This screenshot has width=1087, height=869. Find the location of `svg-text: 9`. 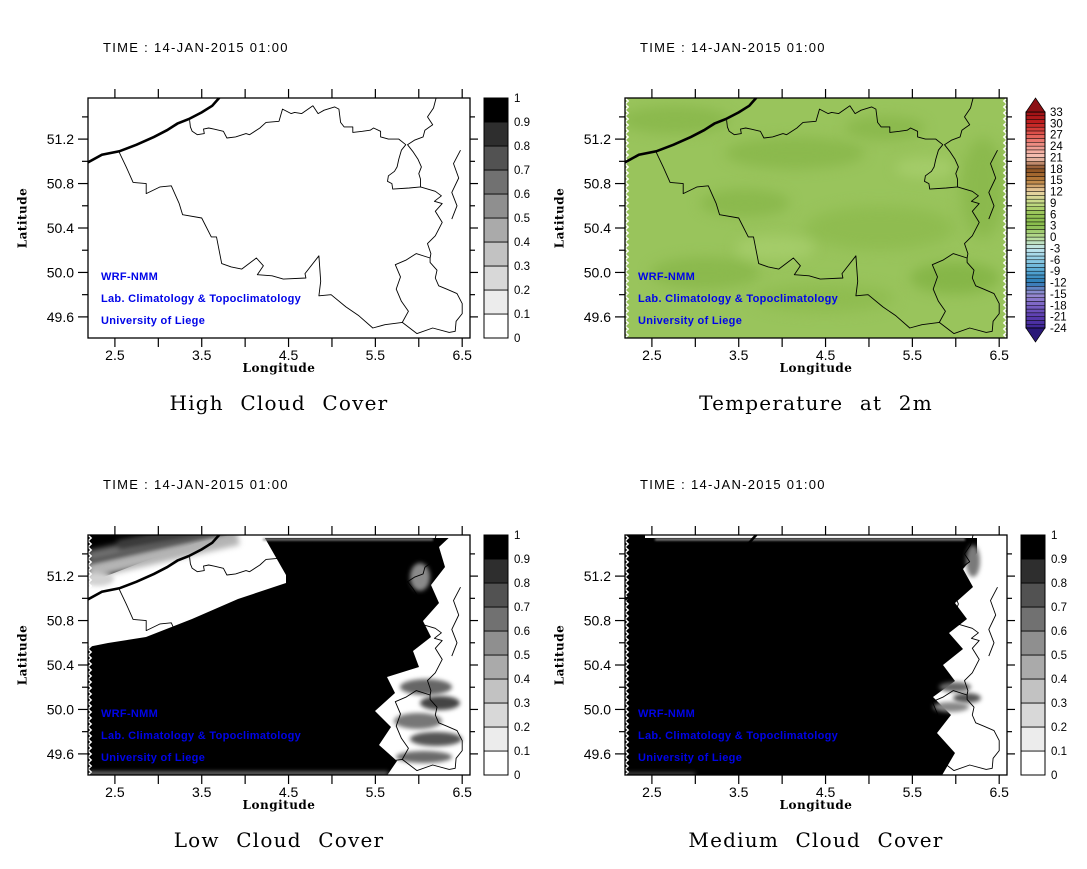

svg-text: 9 is located at coordinates (1053, 204).